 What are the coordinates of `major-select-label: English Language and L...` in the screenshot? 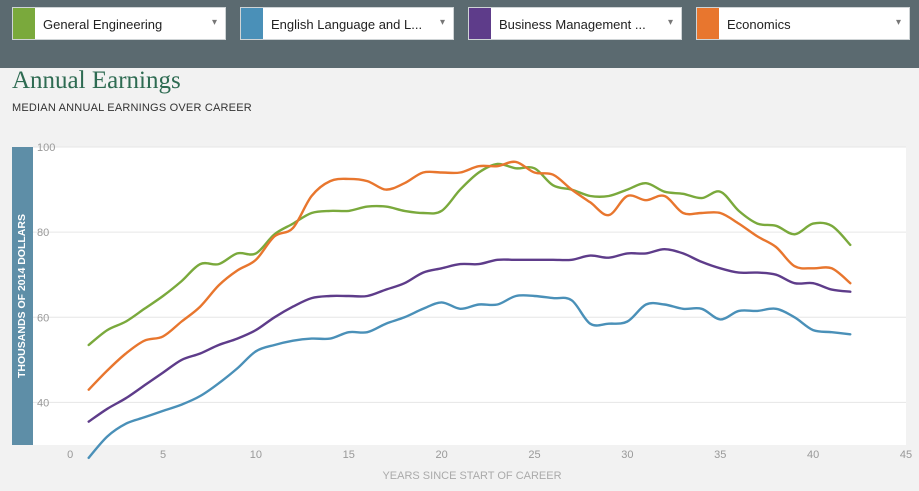 It's located at (347, 24).